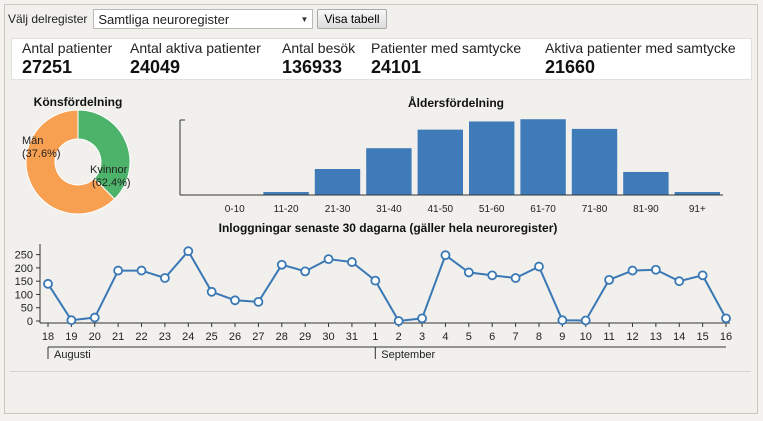 The height and width of the screenshot is (421, 763). I want to click on gender-chart-title: Könsfördelning, so click(78, 102).